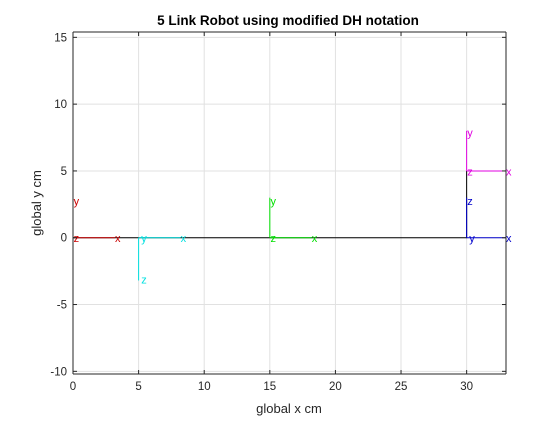 Image resolution: width=560 pixels, height=425 pixels. I want to click on x-tick-label: 5, so click(138, 387).